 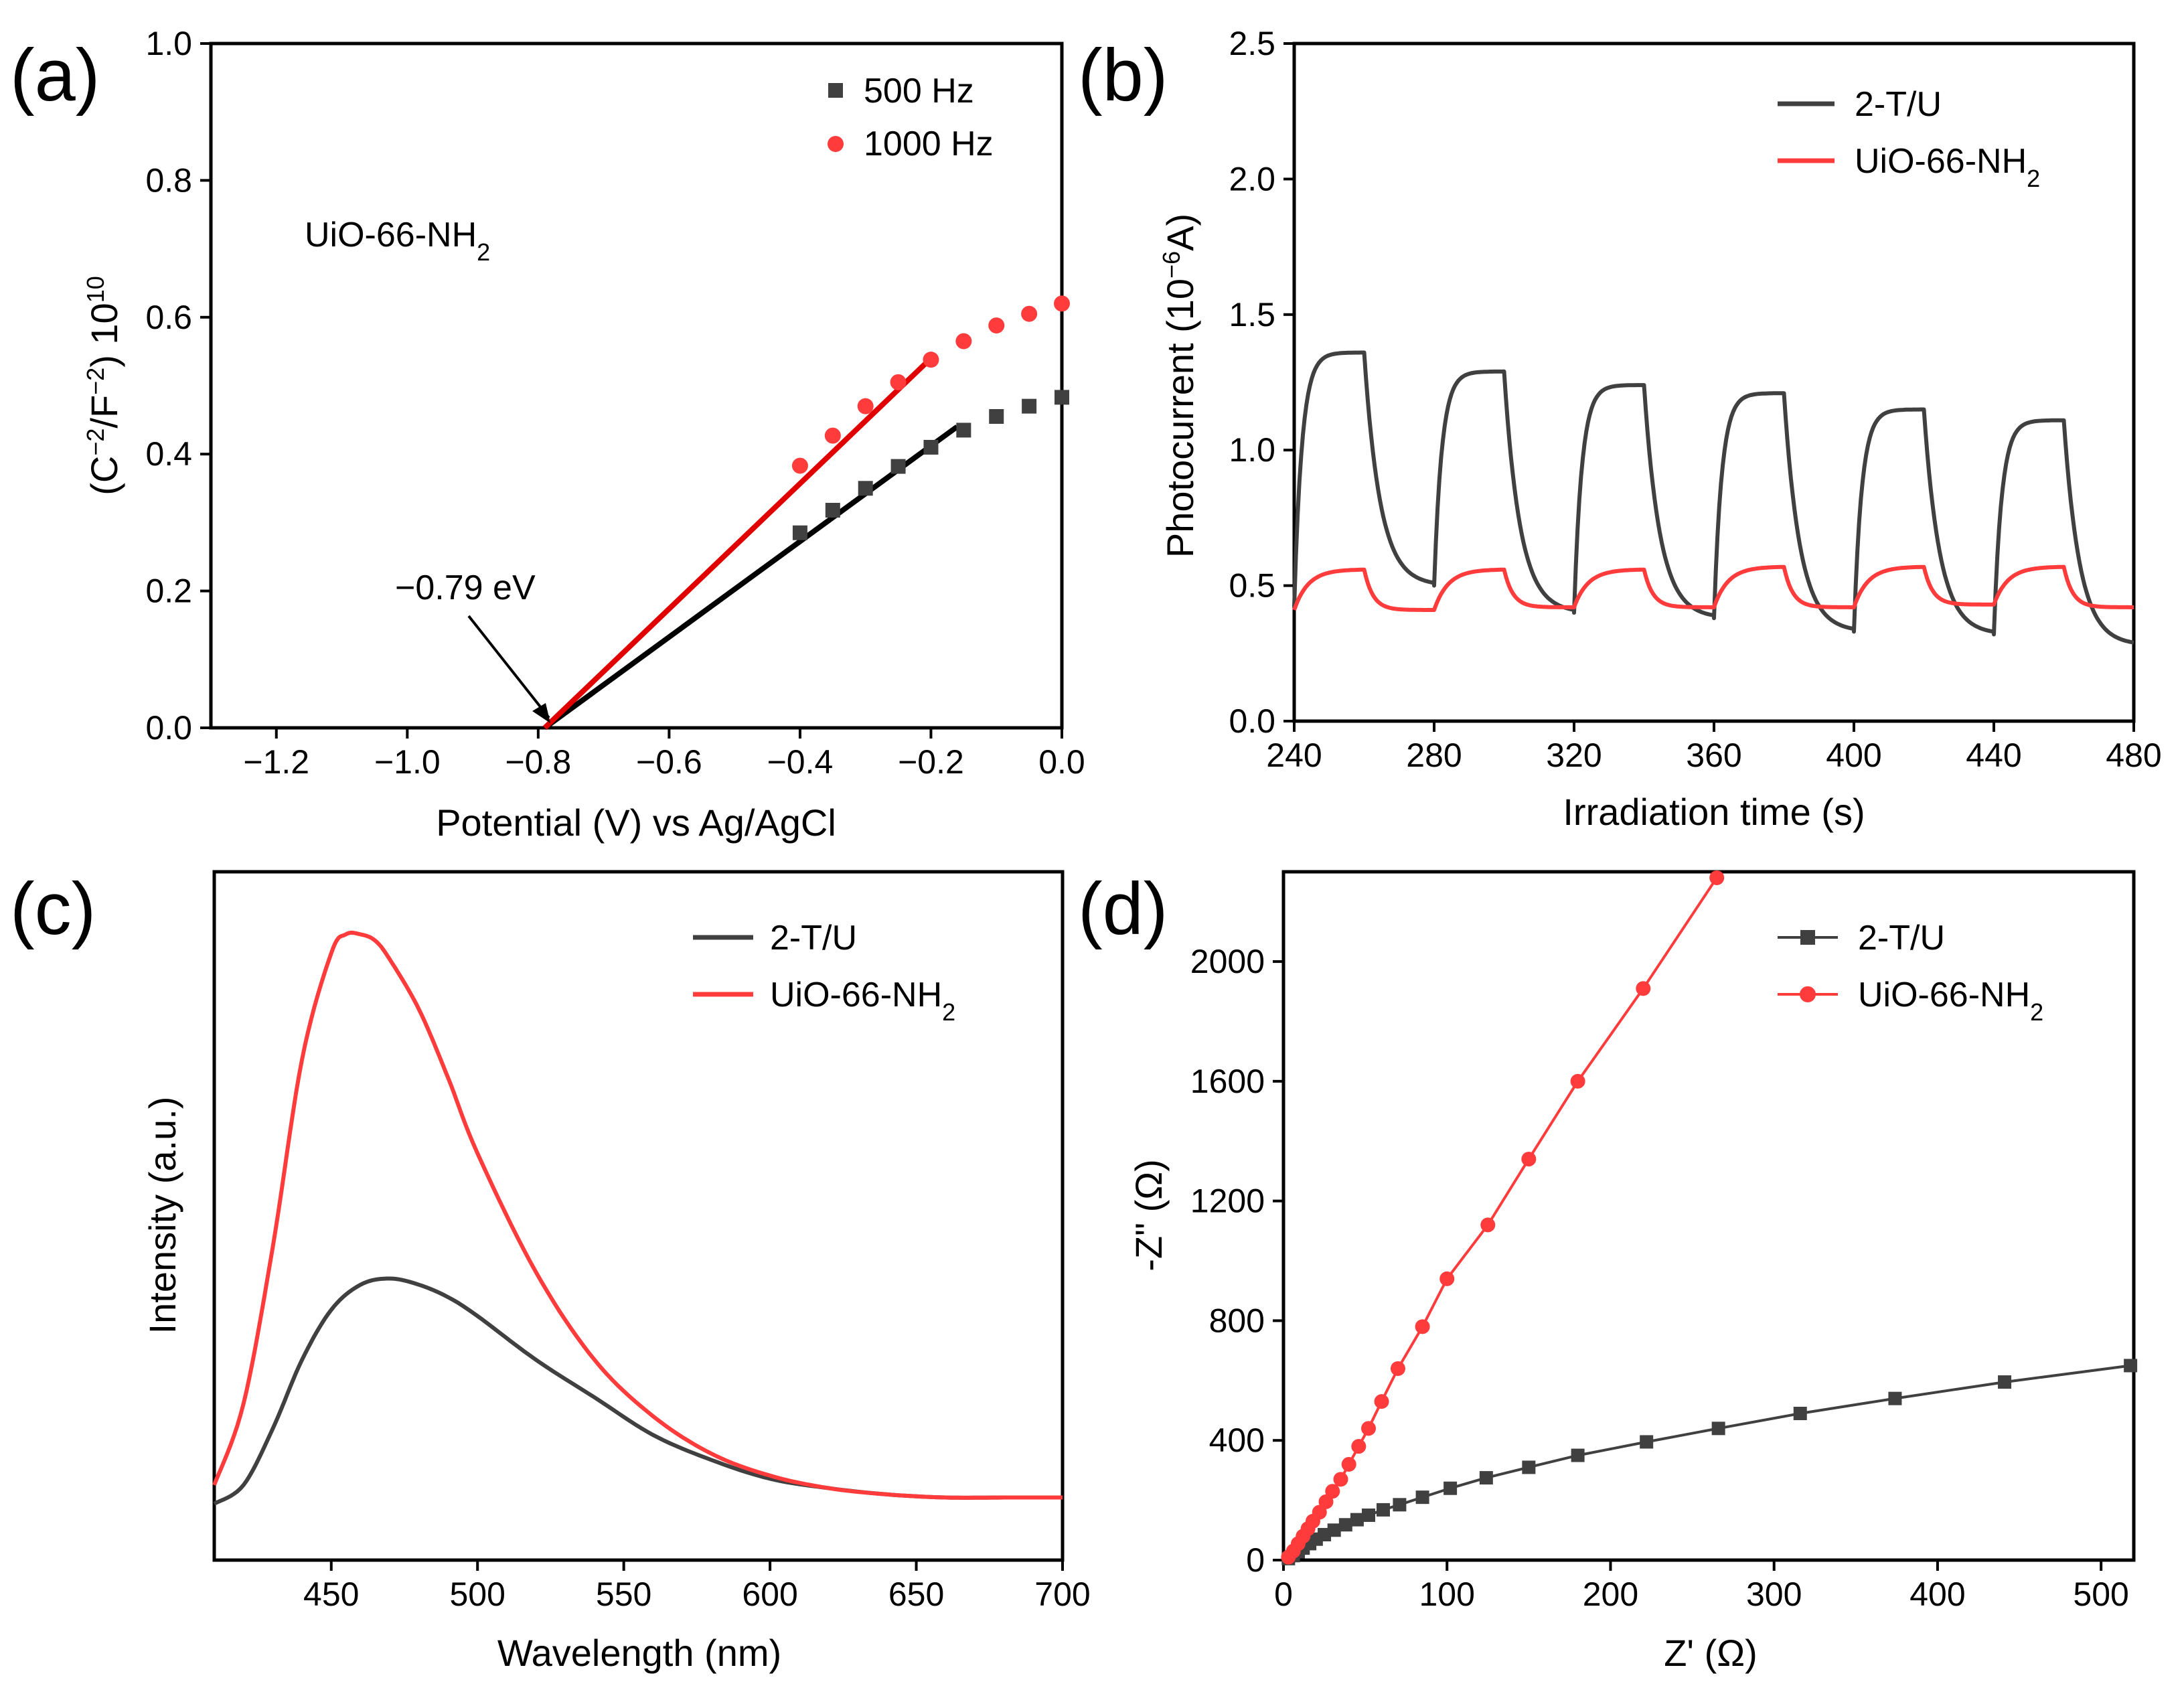 I want to click on panel-a-x-tick-label: −0.8, so click(x=538, y=762).